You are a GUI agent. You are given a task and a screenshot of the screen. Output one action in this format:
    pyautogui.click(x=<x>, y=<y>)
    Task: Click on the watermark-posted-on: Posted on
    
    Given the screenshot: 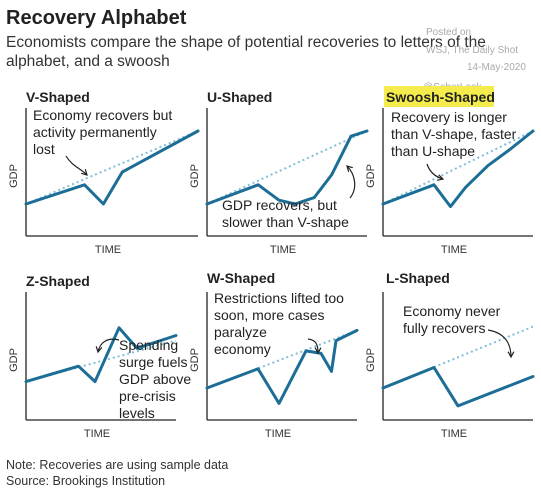 What is the action you would take?
    pyautogui.click(x=449, y=32)
    